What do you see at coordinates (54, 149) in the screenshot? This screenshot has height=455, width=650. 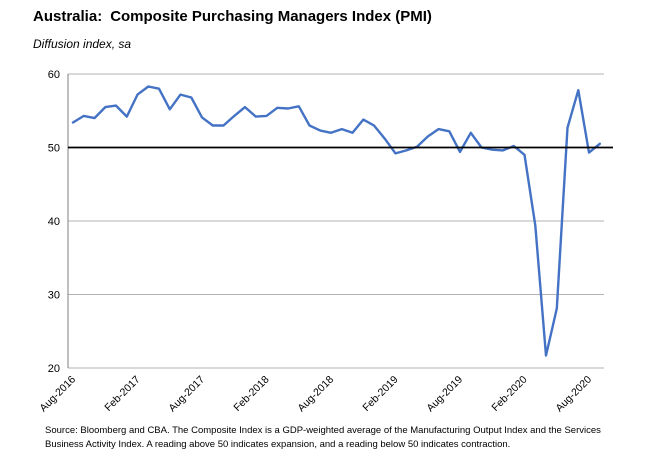 I see `y-tick-label-50: 50` at bounding box center [54, 149].